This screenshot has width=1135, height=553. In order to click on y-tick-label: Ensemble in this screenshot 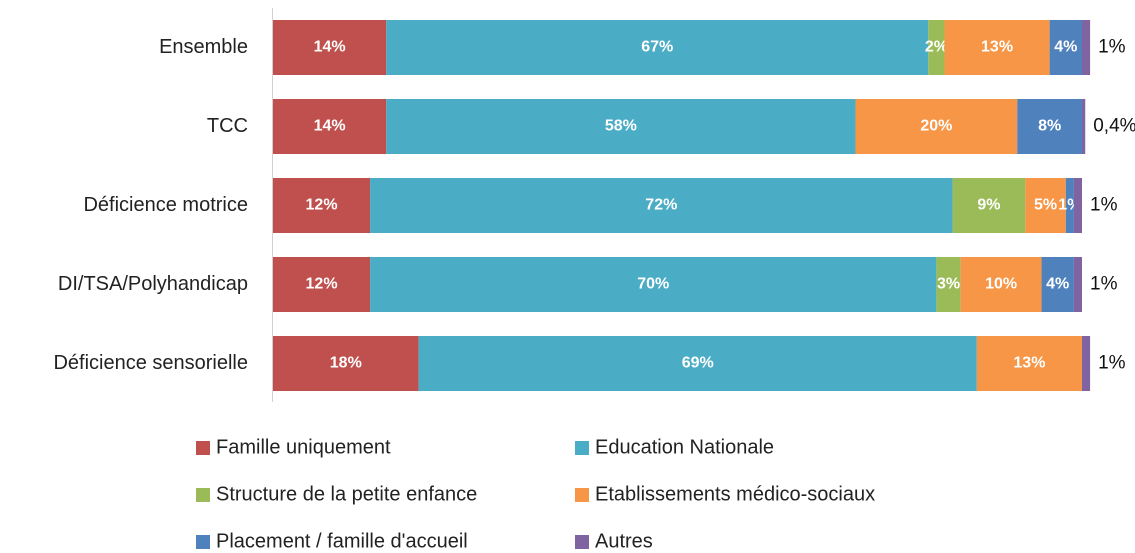, I will do `click(203, 47)`.